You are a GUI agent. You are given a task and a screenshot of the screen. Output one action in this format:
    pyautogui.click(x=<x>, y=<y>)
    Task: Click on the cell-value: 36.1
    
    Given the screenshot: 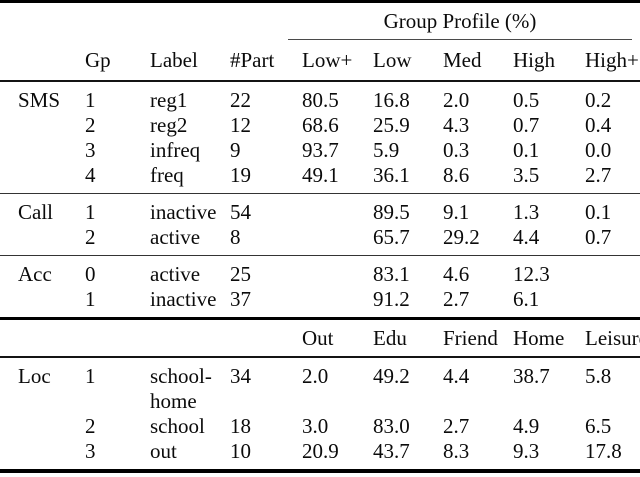 What is the action you would take?
    pyautogui.click(x=391, y=174)
    